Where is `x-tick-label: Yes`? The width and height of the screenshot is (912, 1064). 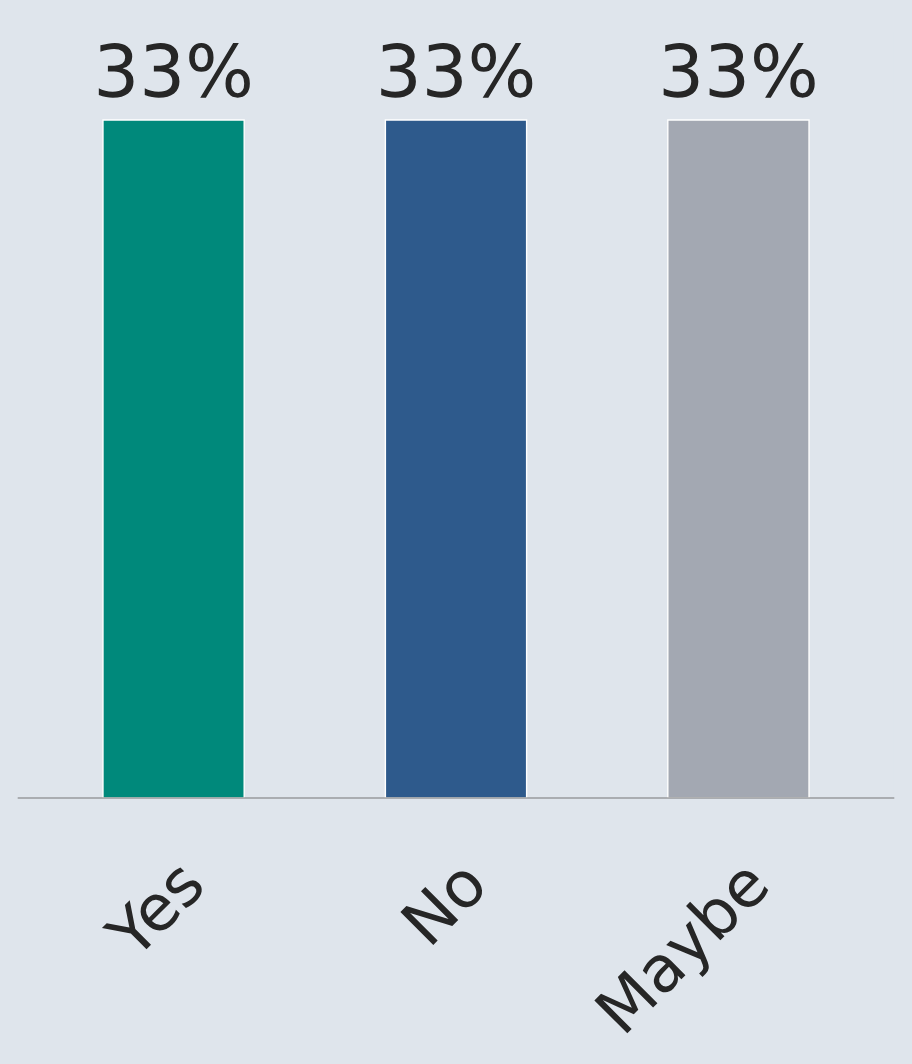 x-tick-label: Yes is located at coordinates (154, 909).